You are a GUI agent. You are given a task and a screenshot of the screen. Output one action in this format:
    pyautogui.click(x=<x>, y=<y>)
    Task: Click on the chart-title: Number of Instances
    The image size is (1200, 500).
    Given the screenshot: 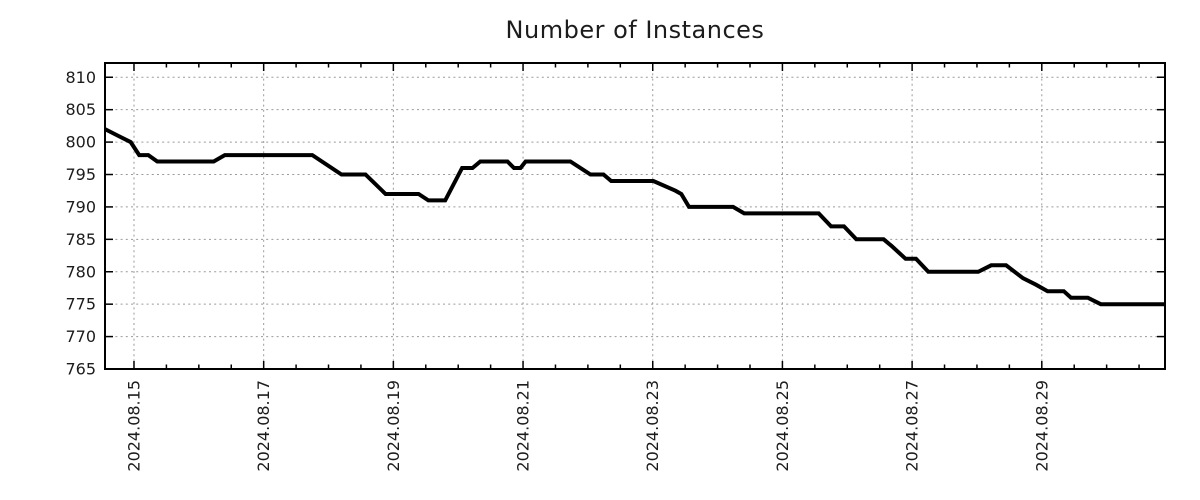 What is the action you would take?
    pyautogui.click(x=635, y=30)
    